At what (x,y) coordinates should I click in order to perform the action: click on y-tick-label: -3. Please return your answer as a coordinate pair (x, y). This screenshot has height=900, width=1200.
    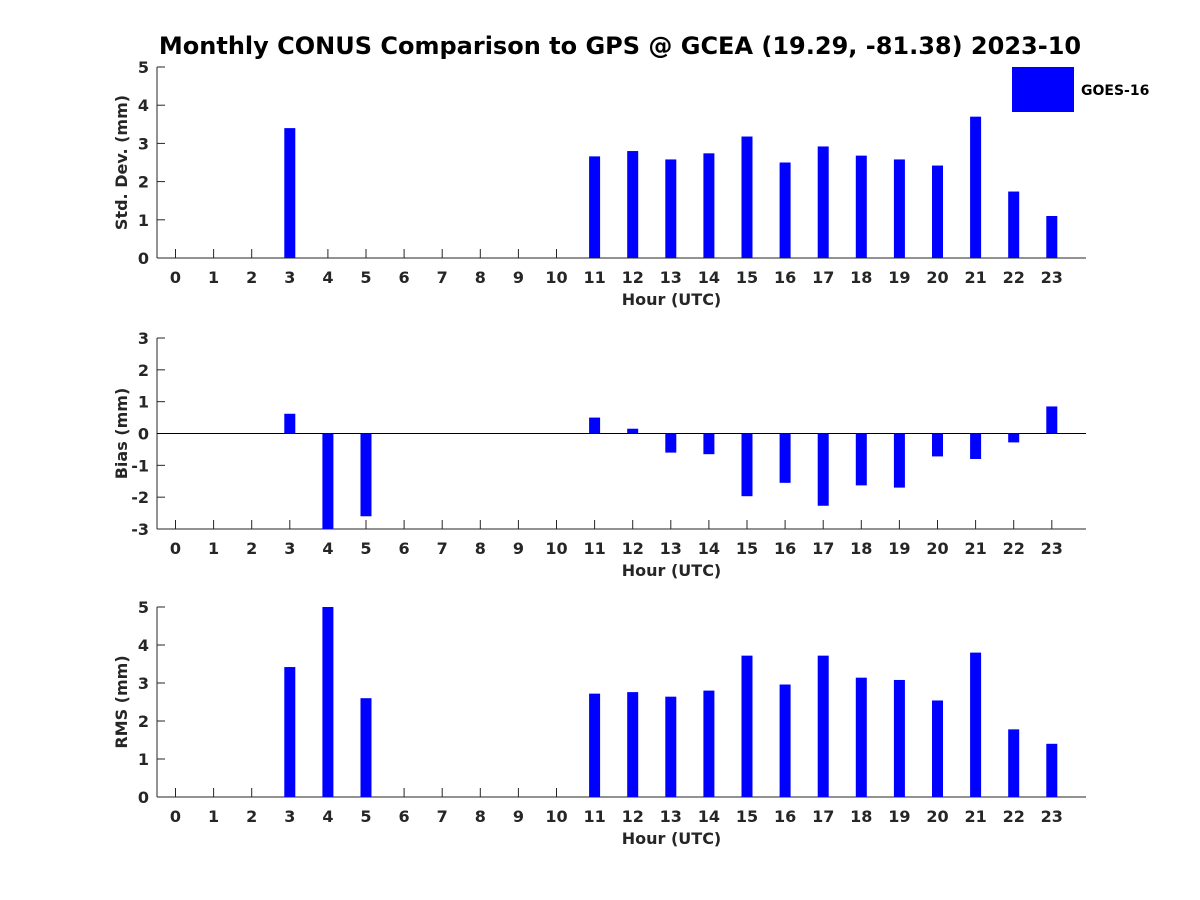
    Looking at the image, I should click on (140, 529).